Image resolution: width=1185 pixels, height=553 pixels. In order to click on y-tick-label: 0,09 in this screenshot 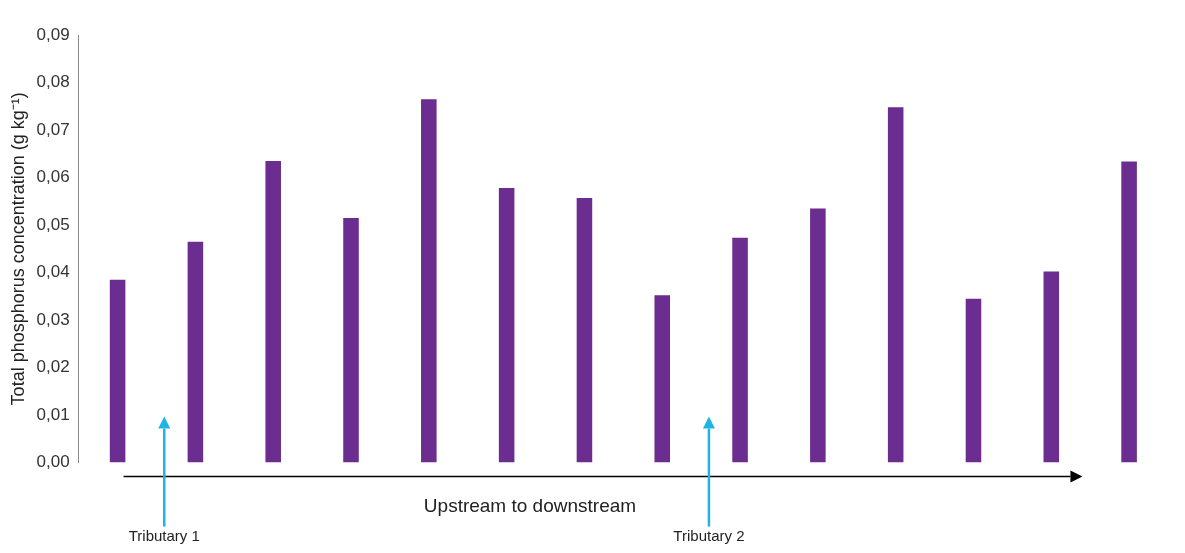, I will do `click(53, 34)`.